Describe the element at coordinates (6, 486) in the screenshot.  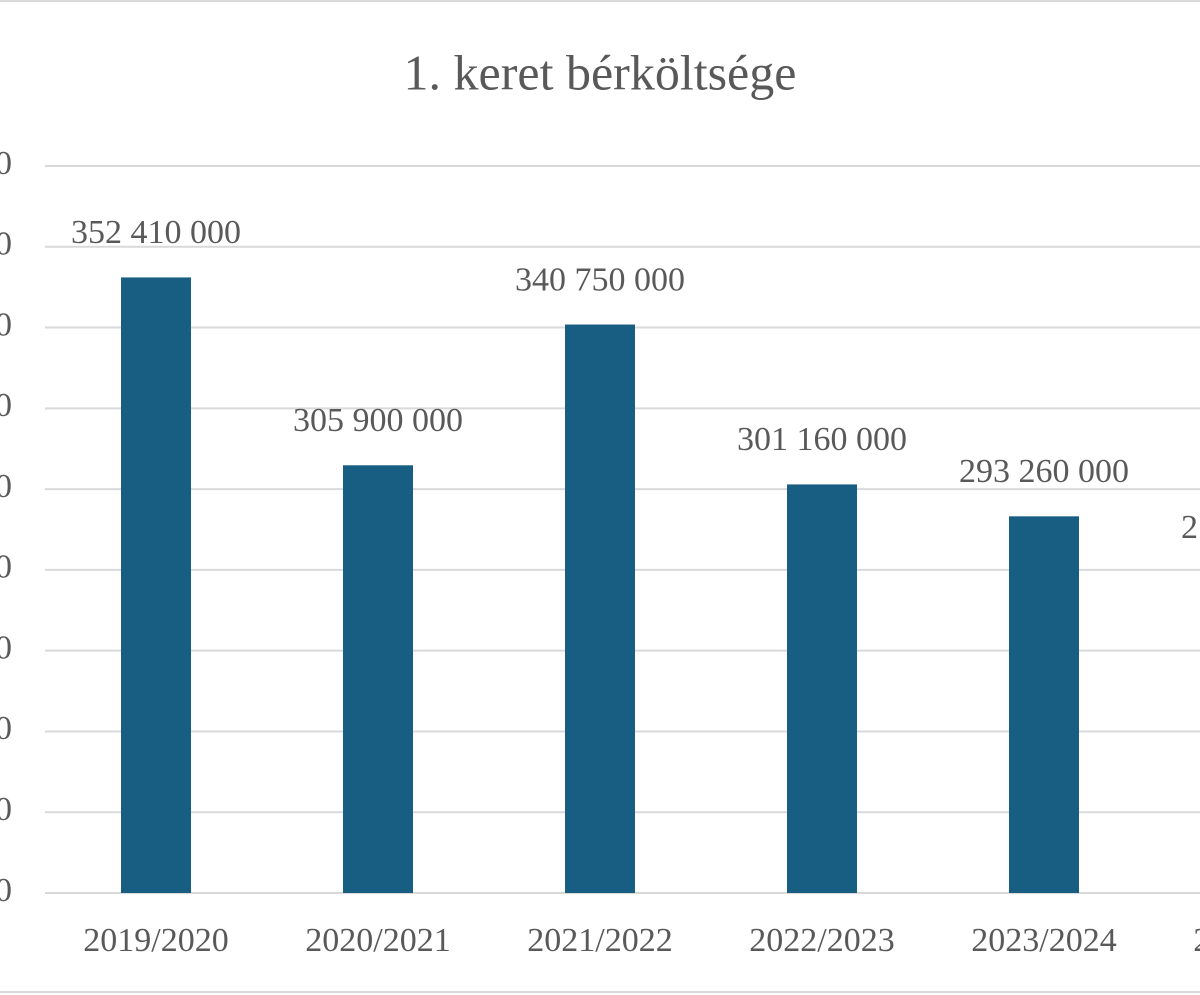
I see `y-tick-label: 300 000 000` at that location.